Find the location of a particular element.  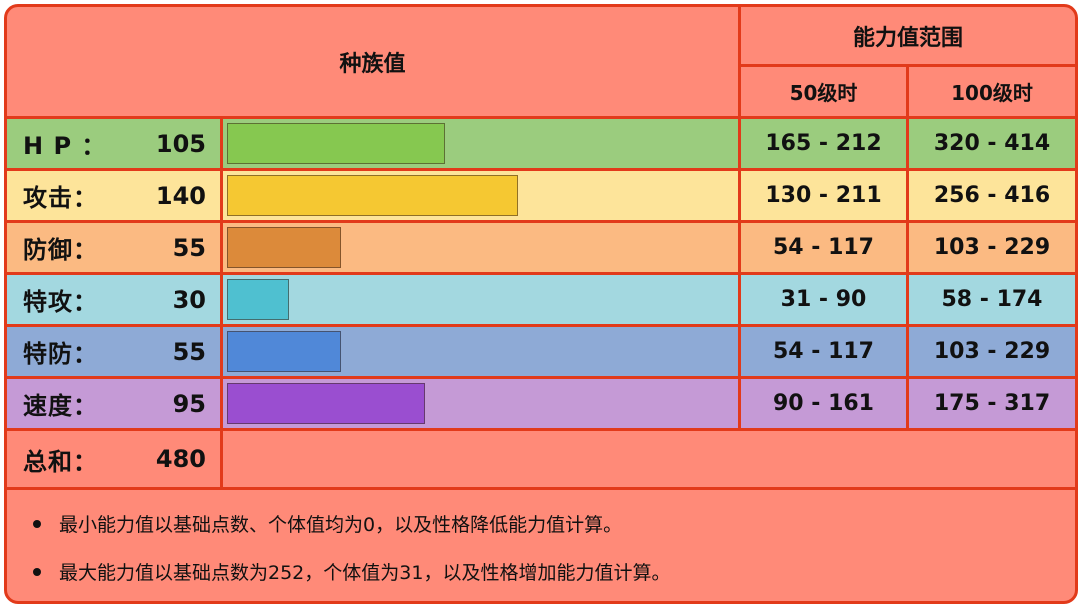

stat-value: 95 is located at coordinates (189, 403).